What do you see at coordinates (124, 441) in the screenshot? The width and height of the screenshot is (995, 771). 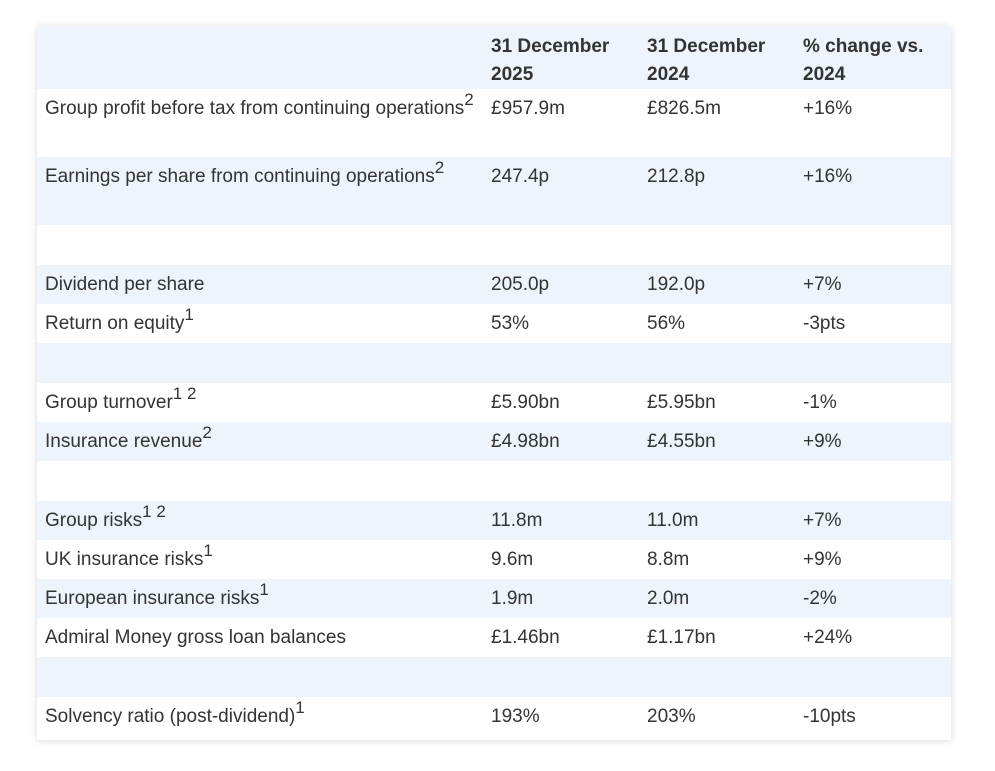 I see `row-label: Insurance revenue` at bounding box center [124, 441].